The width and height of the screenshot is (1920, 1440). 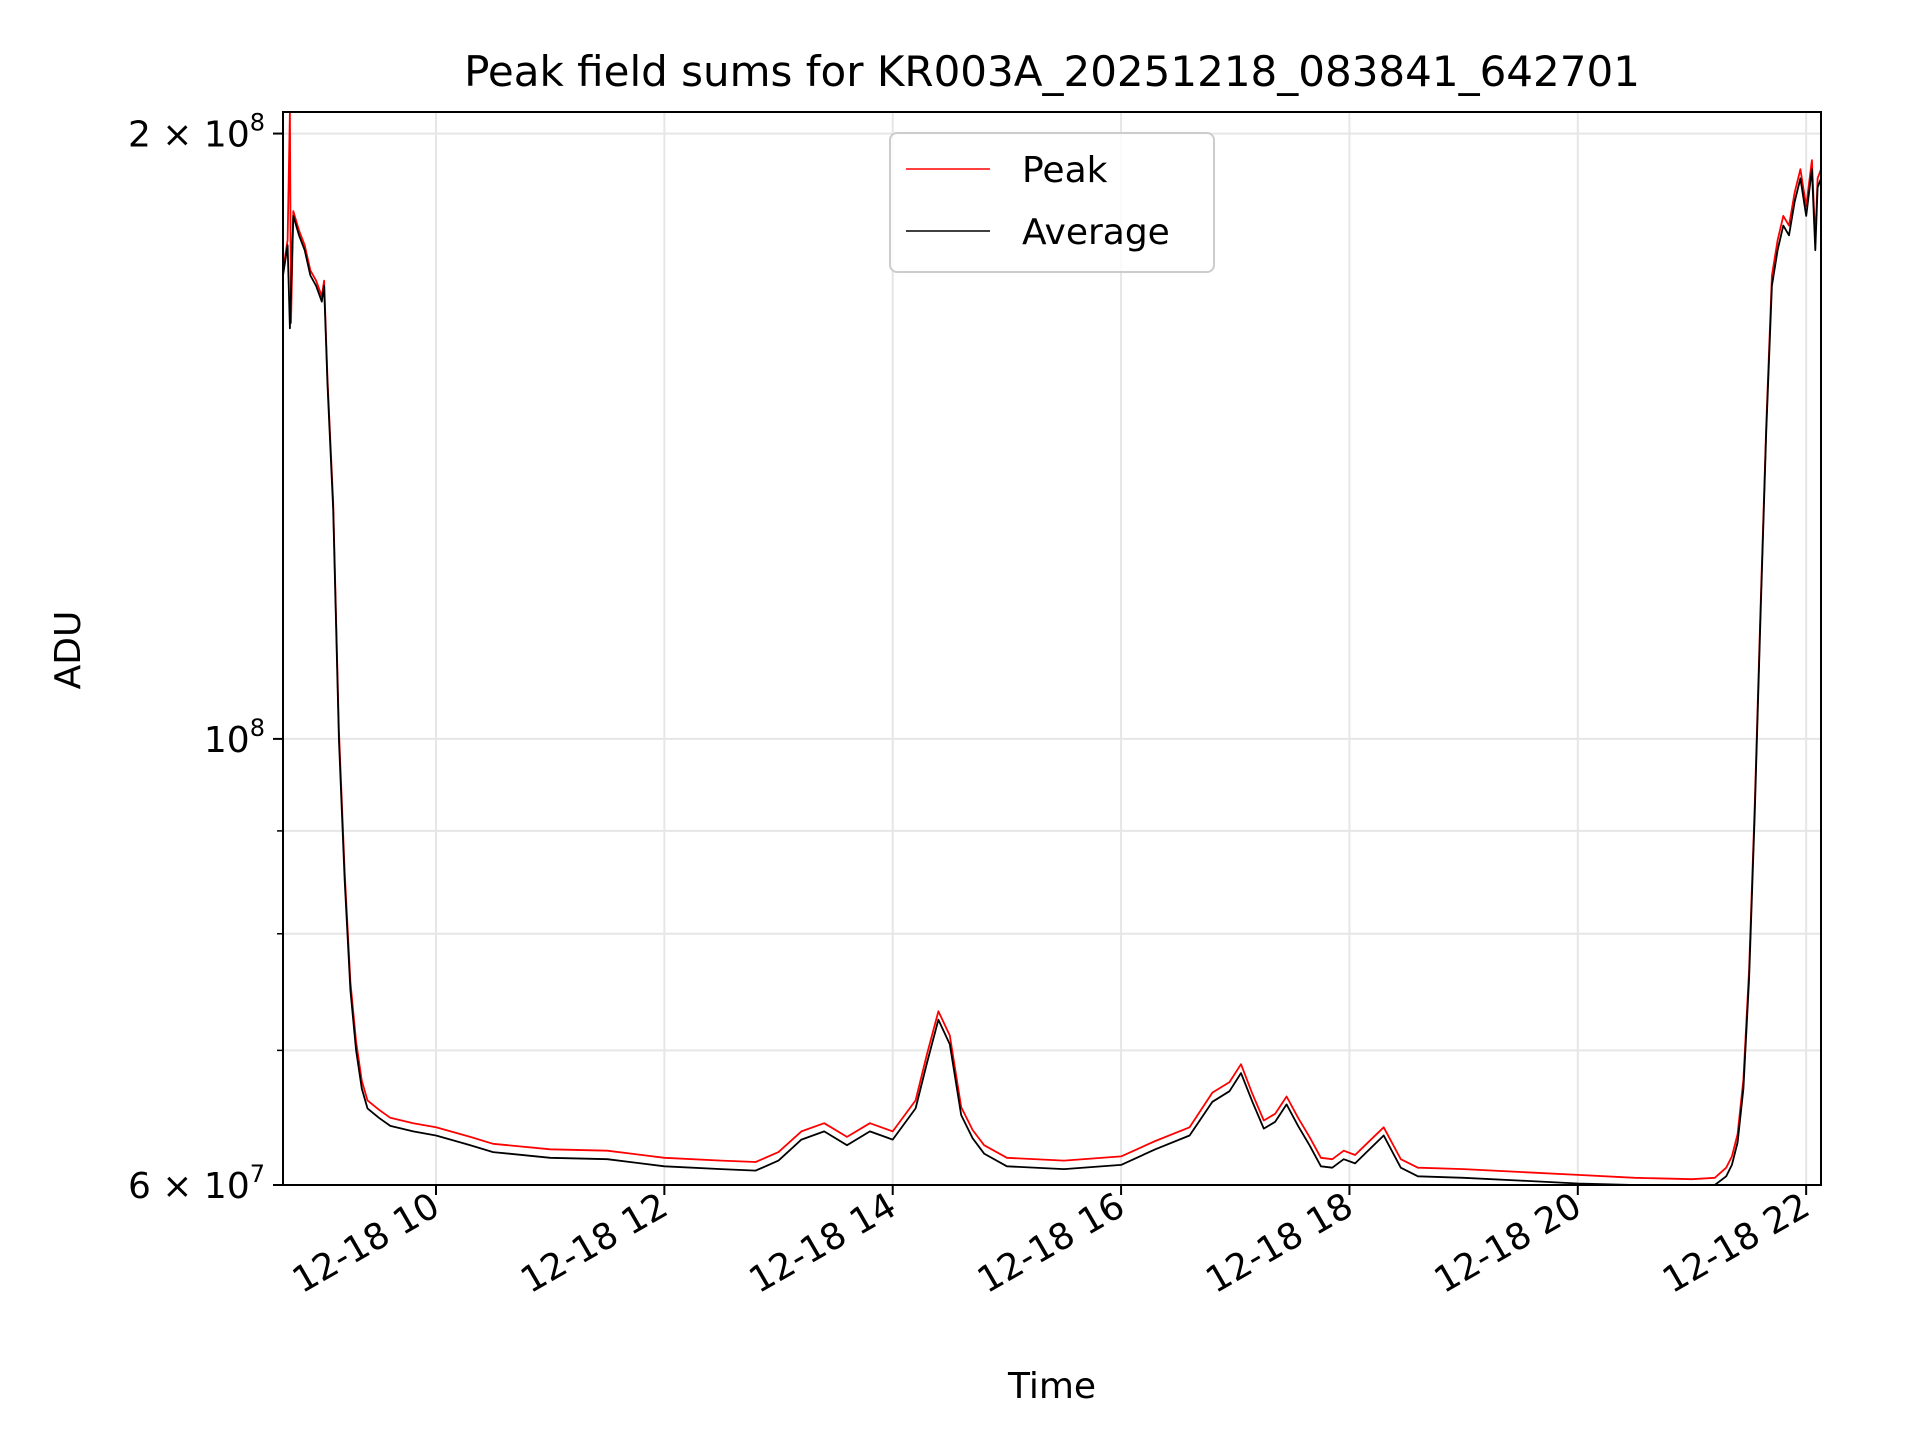 What do you see at coordinates (68, 650) in the screenshot?
I see `y-axis-label: ADU` at bounding box center [68, 650].